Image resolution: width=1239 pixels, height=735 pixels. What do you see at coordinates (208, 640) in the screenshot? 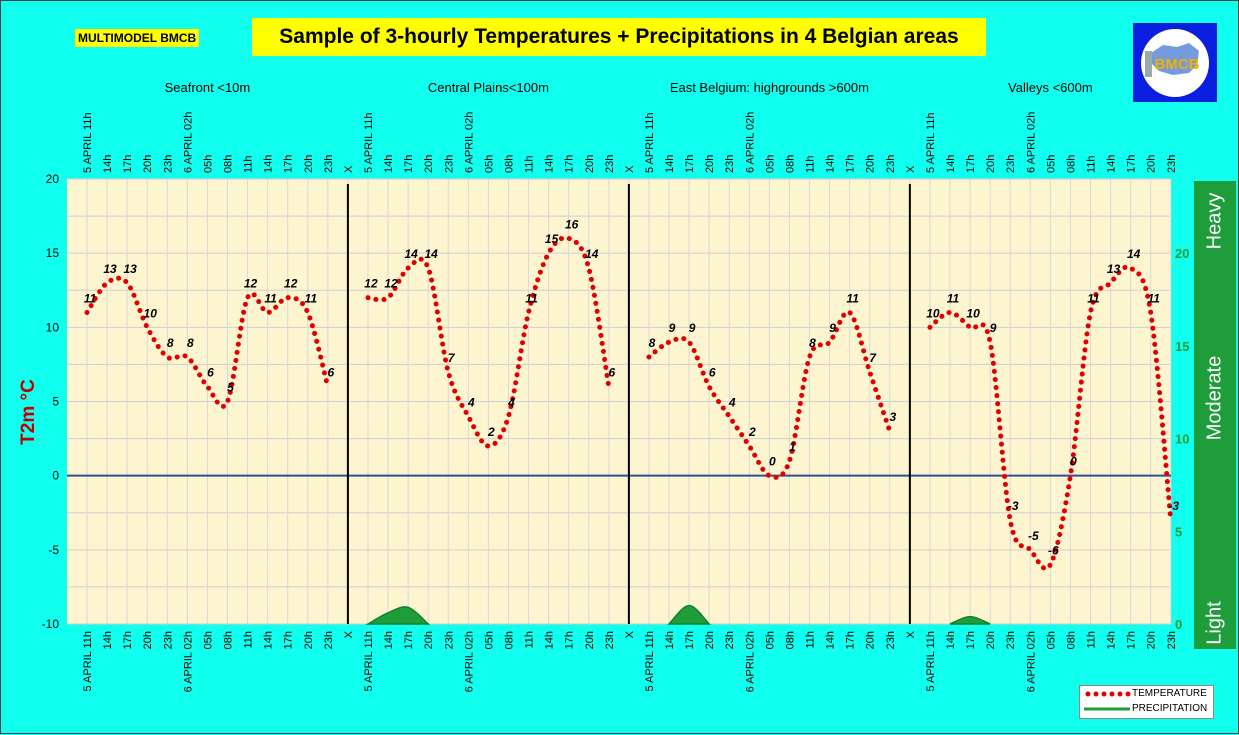
I see `x-tick-label-bottom: 05h` at bounding box center [208, 640].